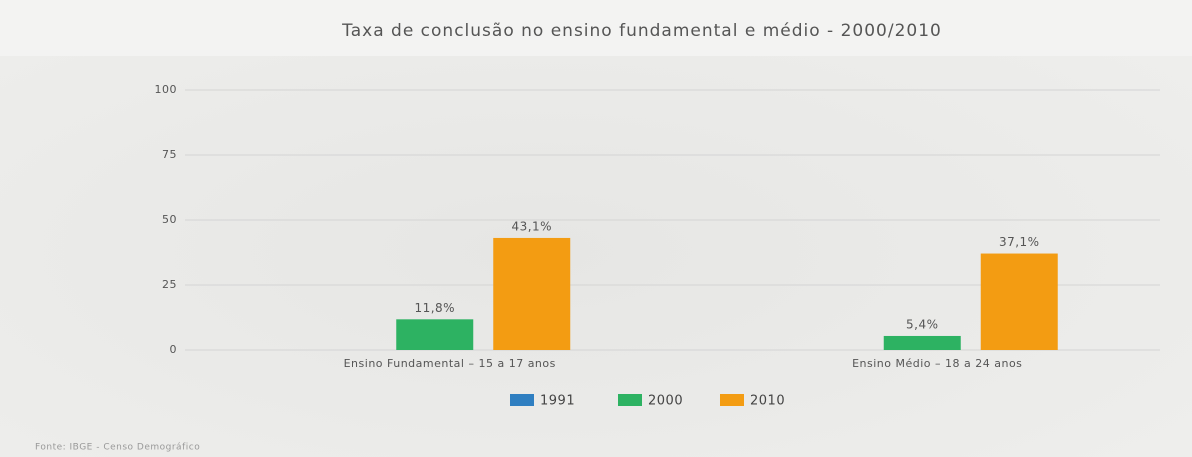 Image resolution: width=1192 pixels, height=457 pixels. Describe the element at coordinates (450, 363) in the screenshot. I see `x-tick-label: Ensino Fundamental – 15 a 17 anos` at that location.